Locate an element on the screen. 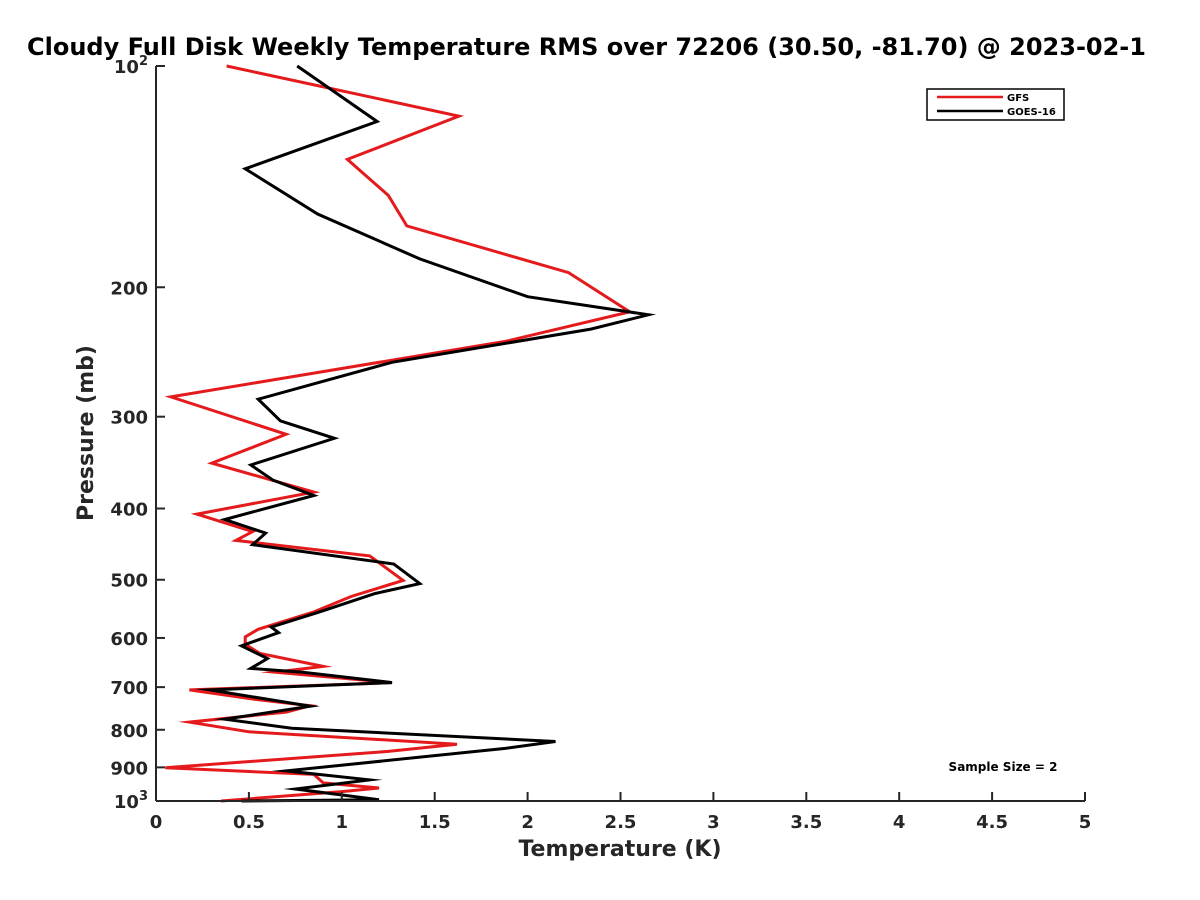 Image resolution: width=1200 pixels, height=900 pixels. x-tick-label: 4 is located at coordinates (899, 822).